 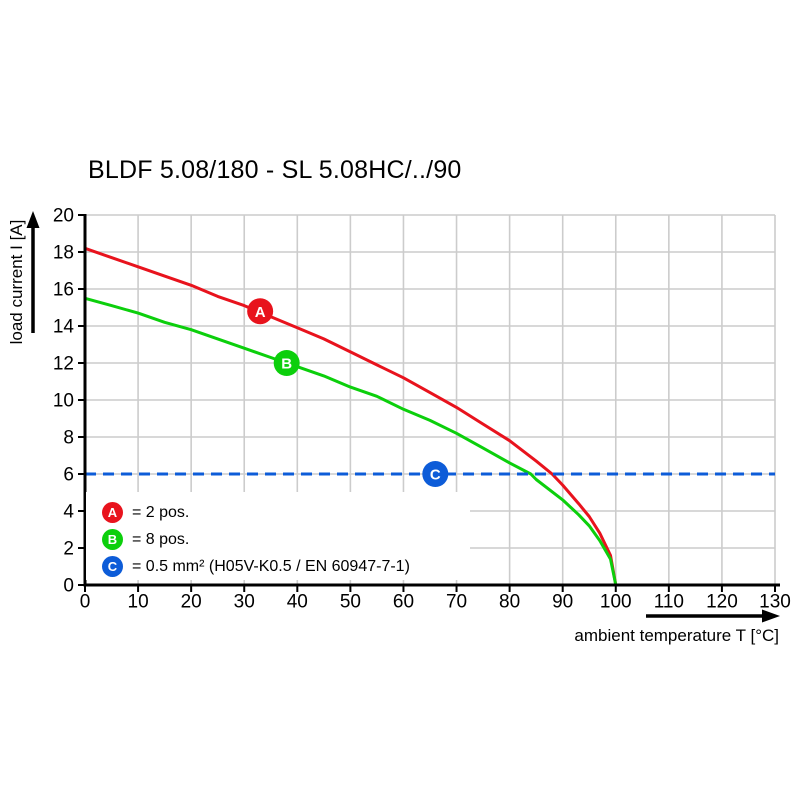 I want to click on x-tick-label: 60, so click(x=403, y=602).